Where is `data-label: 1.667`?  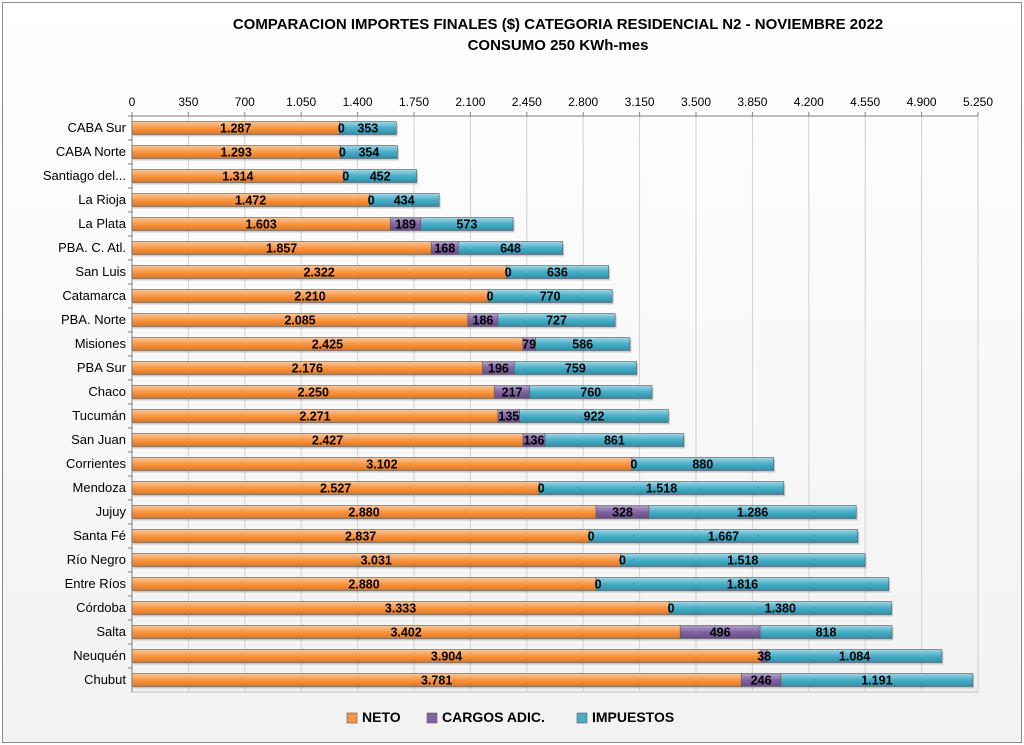
data-label: 1.667 is located at coordinates (723, 537).